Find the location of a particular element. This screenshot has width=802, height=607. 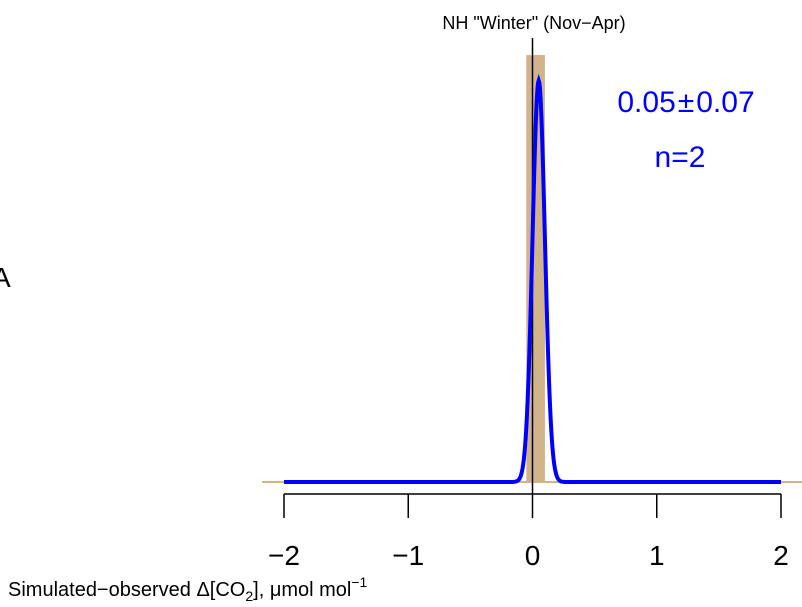

mean-sd-label: 0.05±0.07 is located at coordinates (685, 102).